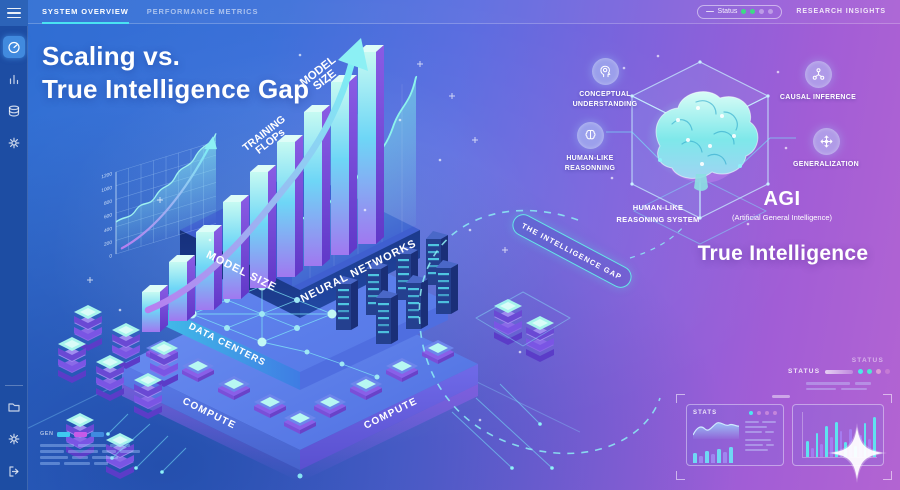  I want to click on axis-tick: 1000, so click(106, 189).